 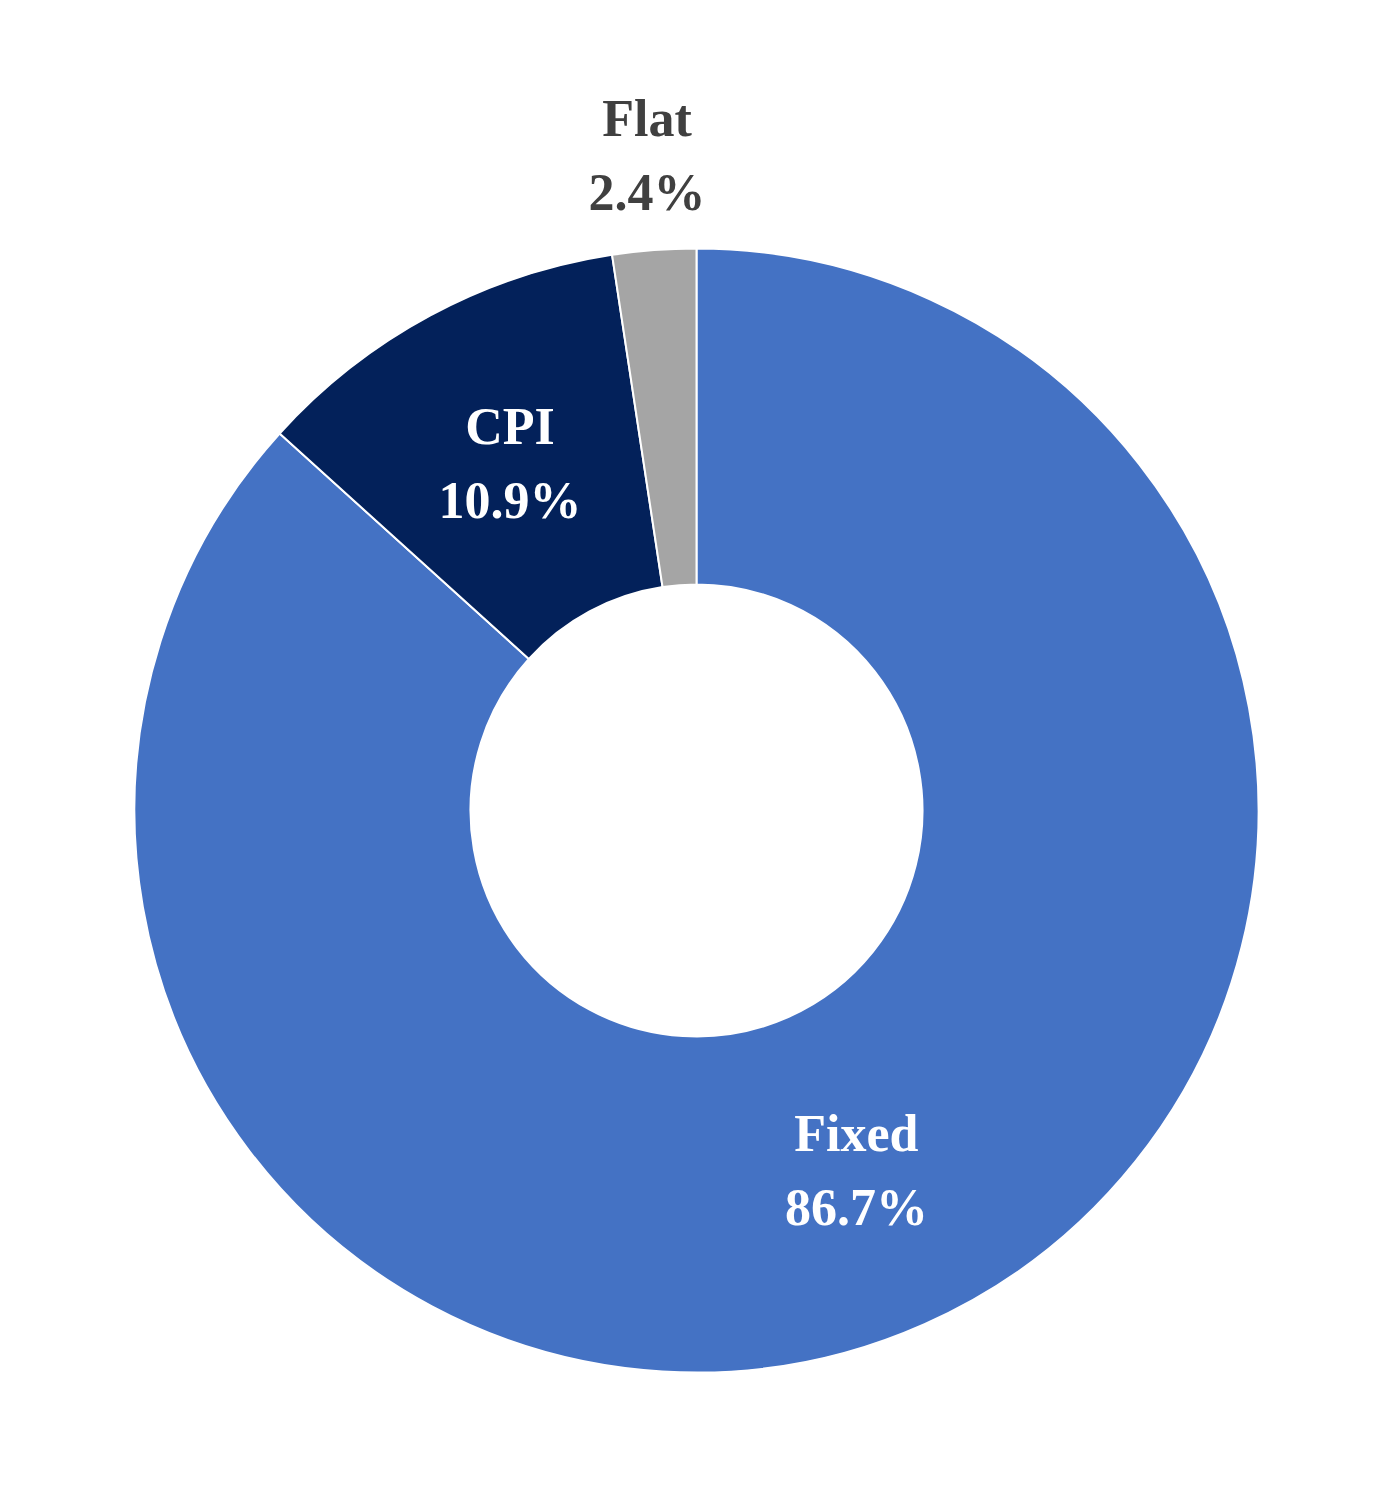 What do you see at coordinates (510, 501) in the screenshot?
I see `data-label: 10.9%` at bounding box center [510, 501].